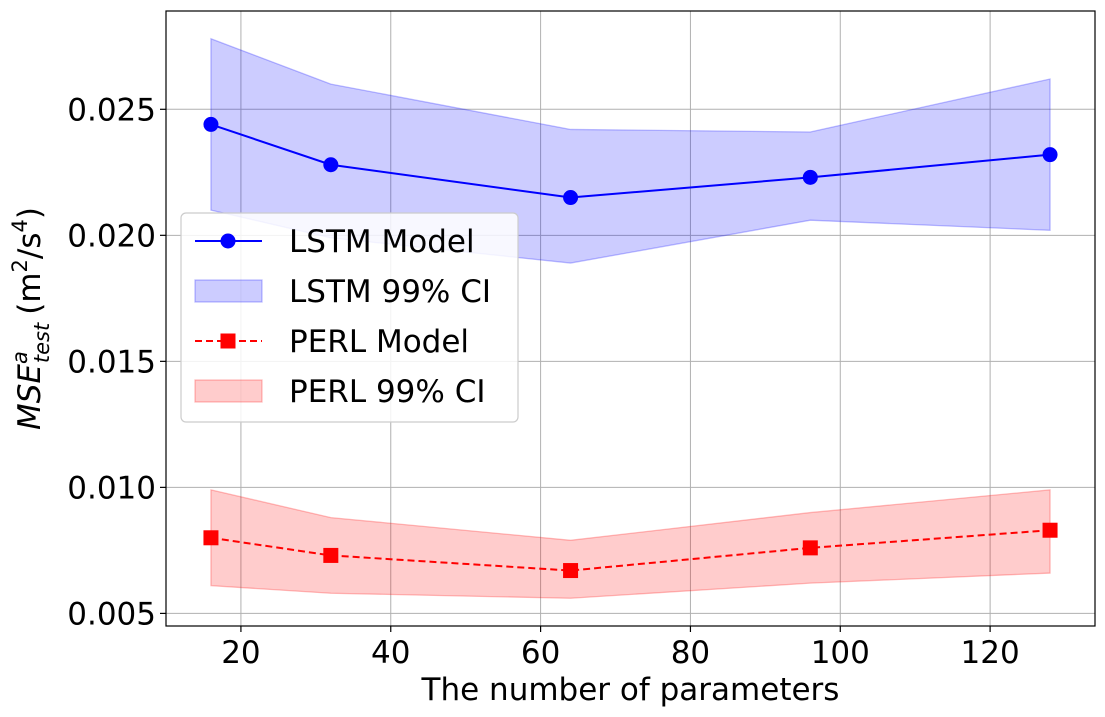 Image resolution: width=1105 pixels, height=717 pixels. What do you see at coordinates (30, 397) in the screenshot?
I see `y-axis-label-base: MSE` at bounding box center [30, 397].